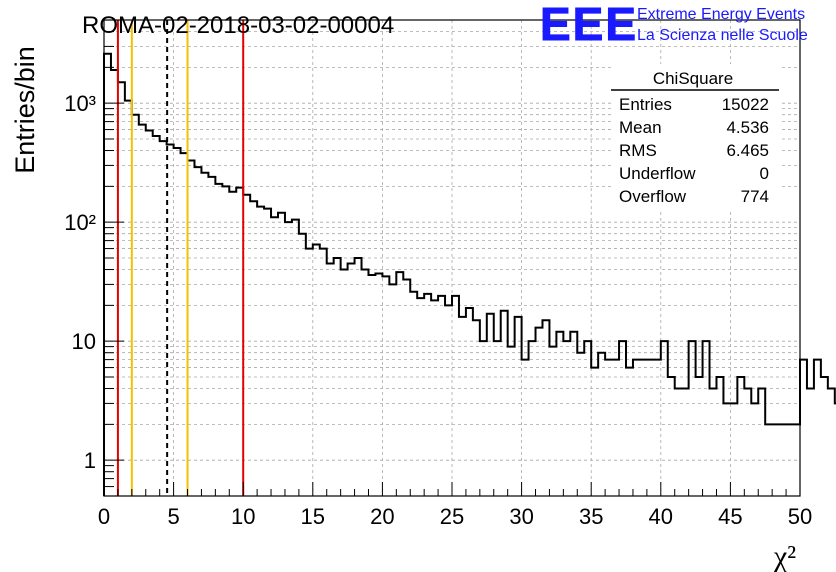 This screenshot has width=836, height=572. What do you see at coordinates (80, 103) in the screenshot?
I see `y-tick-label: 10³` at bounding box center [80, 103].